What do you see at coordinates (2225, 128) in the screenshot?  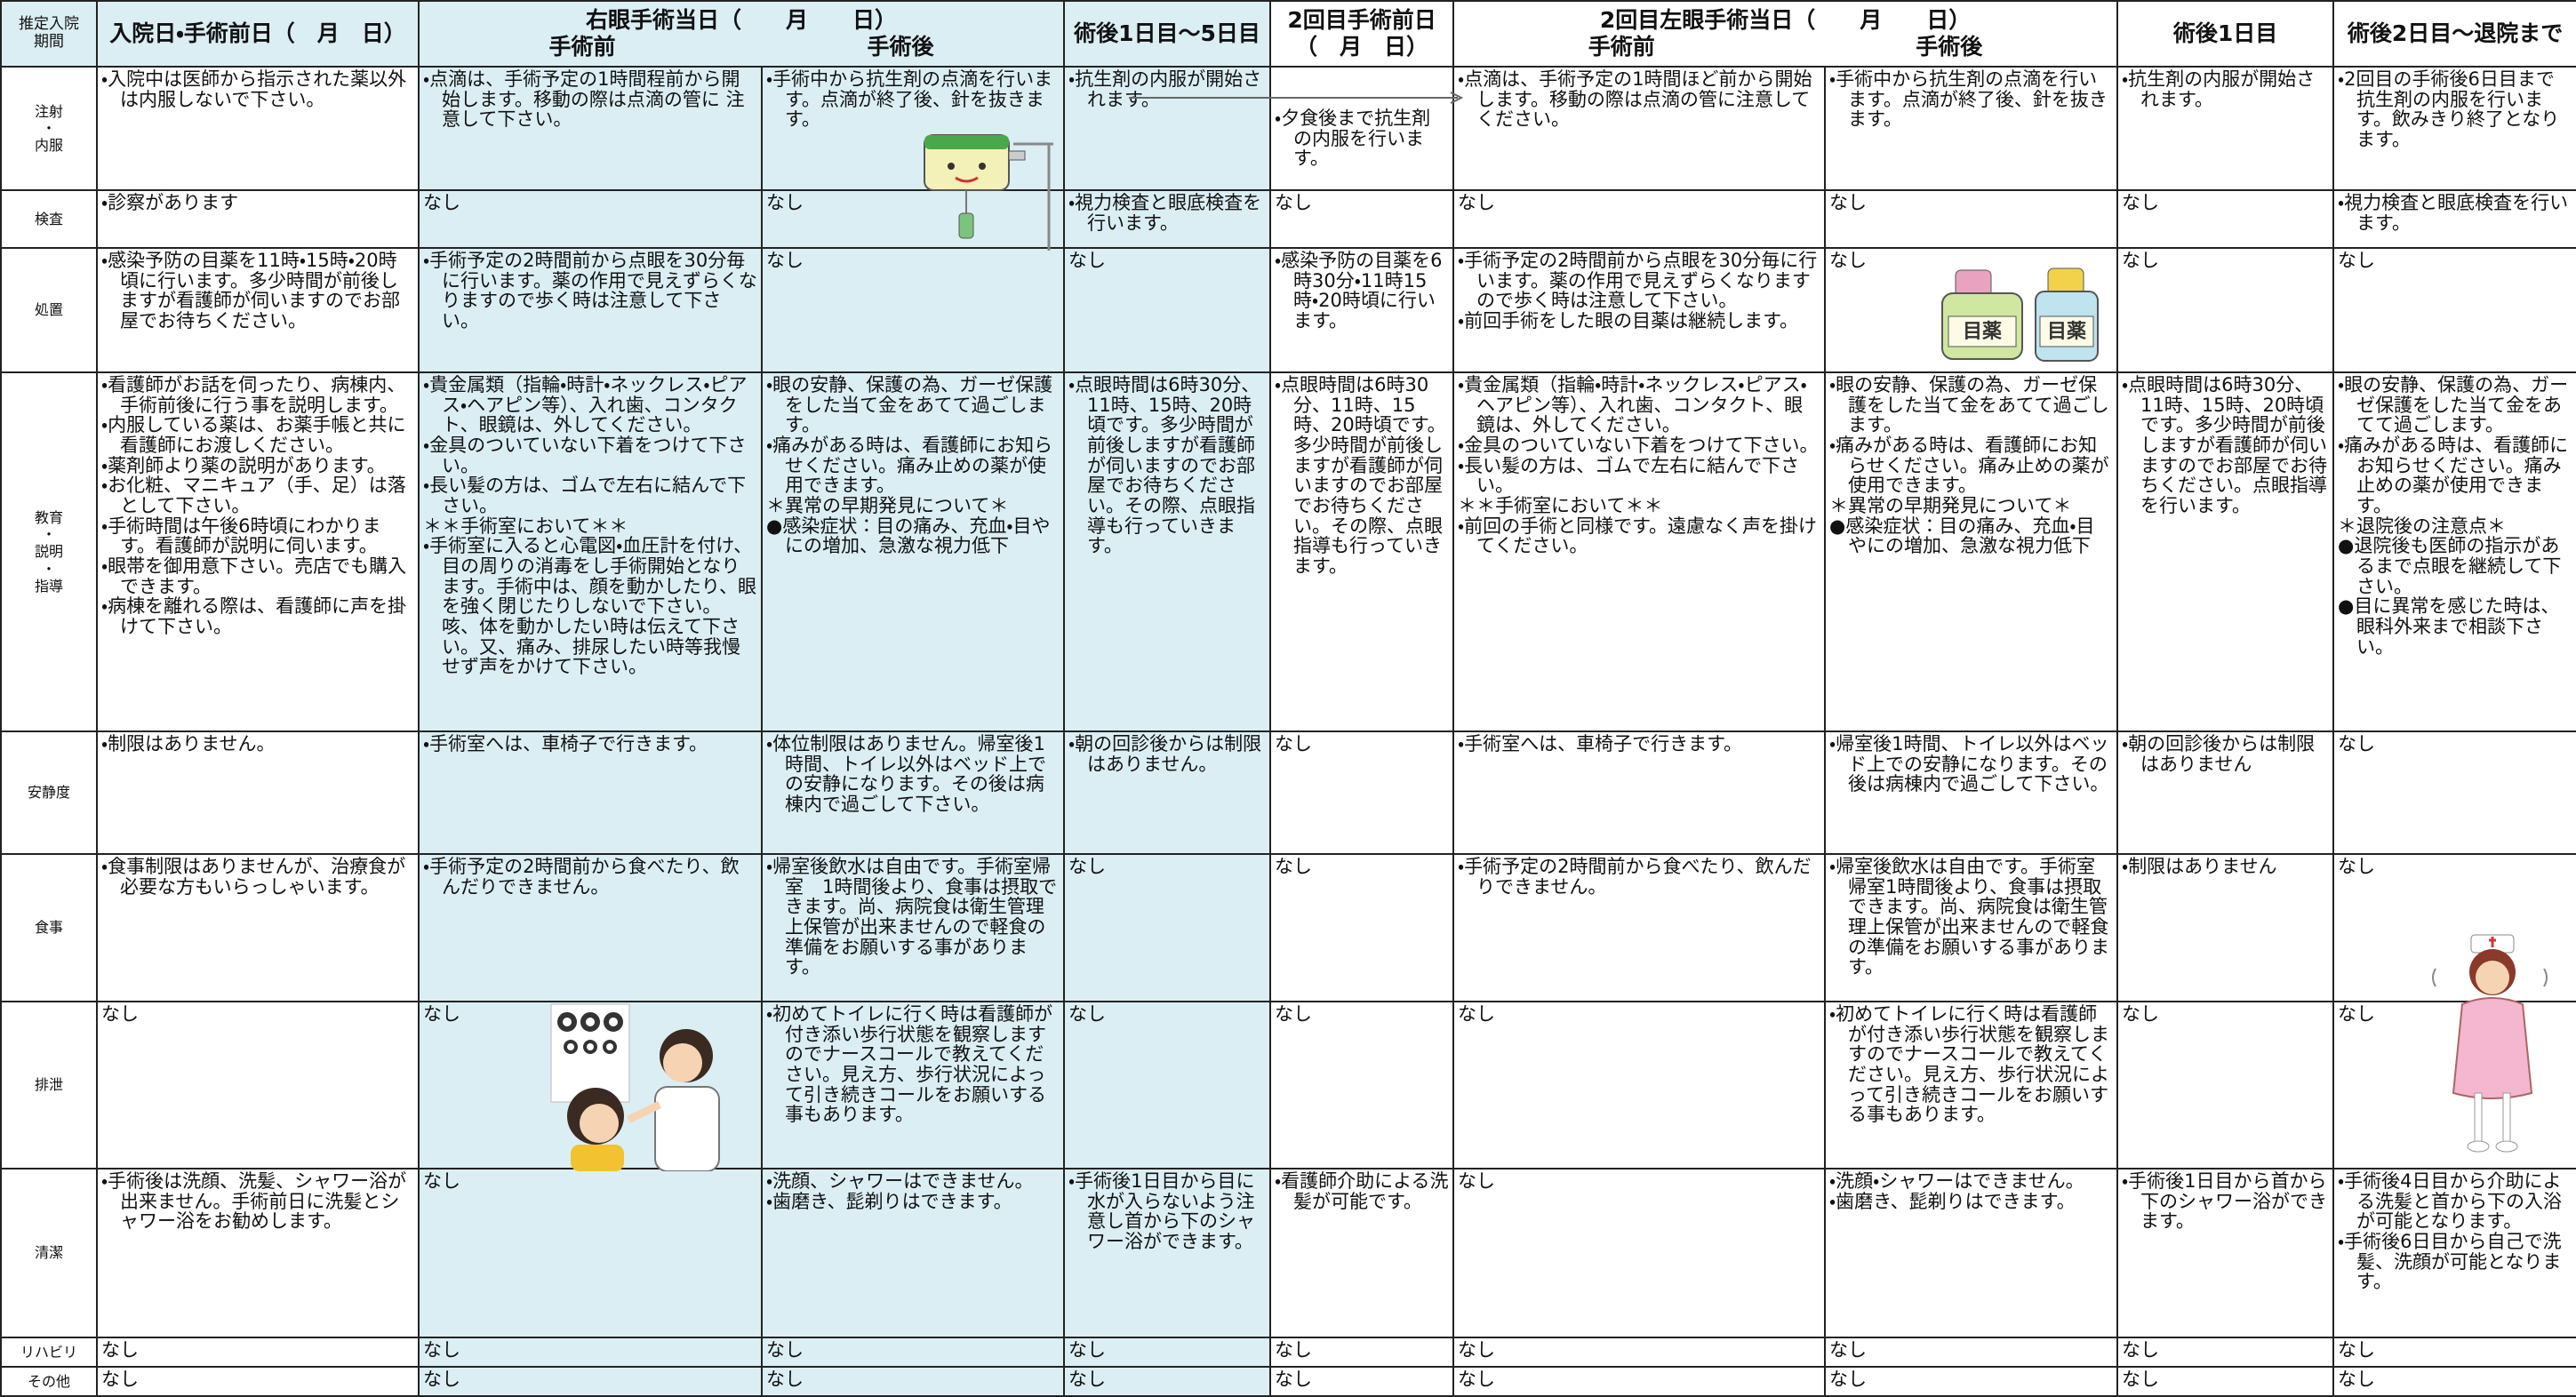 I see `cell: ・抗生剤の内服が開始されます。` at bounding box center [2225, 128].